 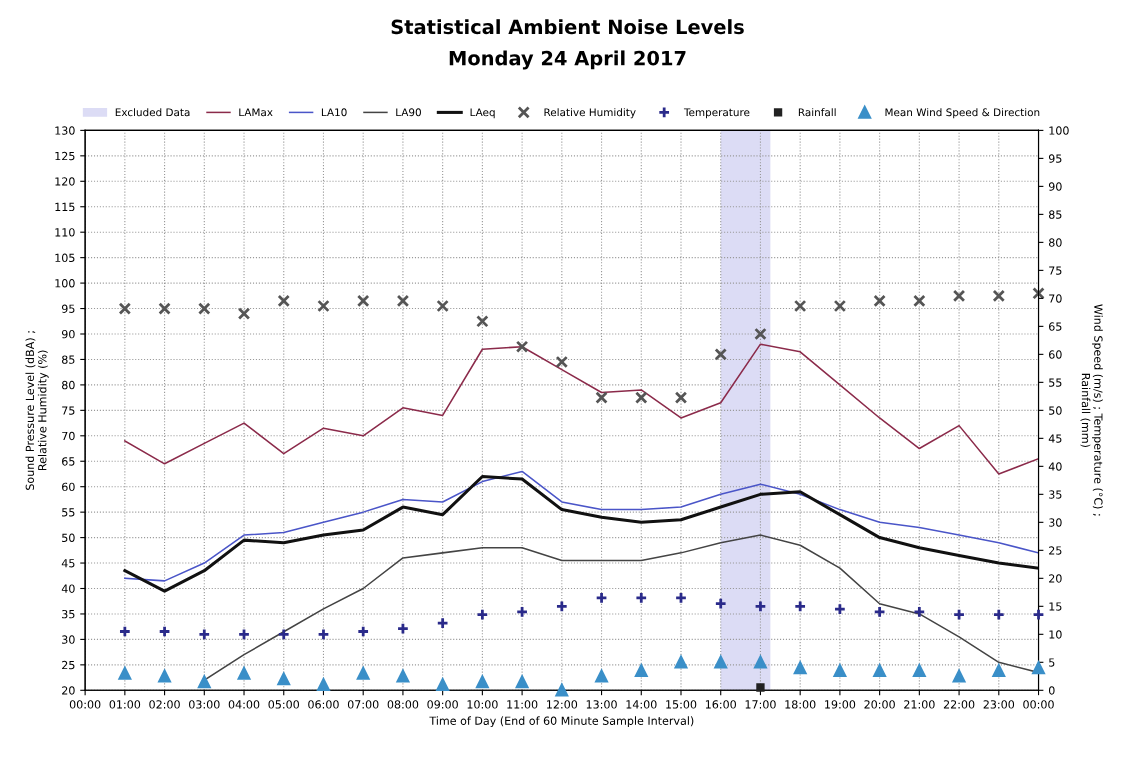 What do you see at coordinates (68, 461) in the screenshot?
I see `y-tick-label: 65` at bounding box center [68, 461].